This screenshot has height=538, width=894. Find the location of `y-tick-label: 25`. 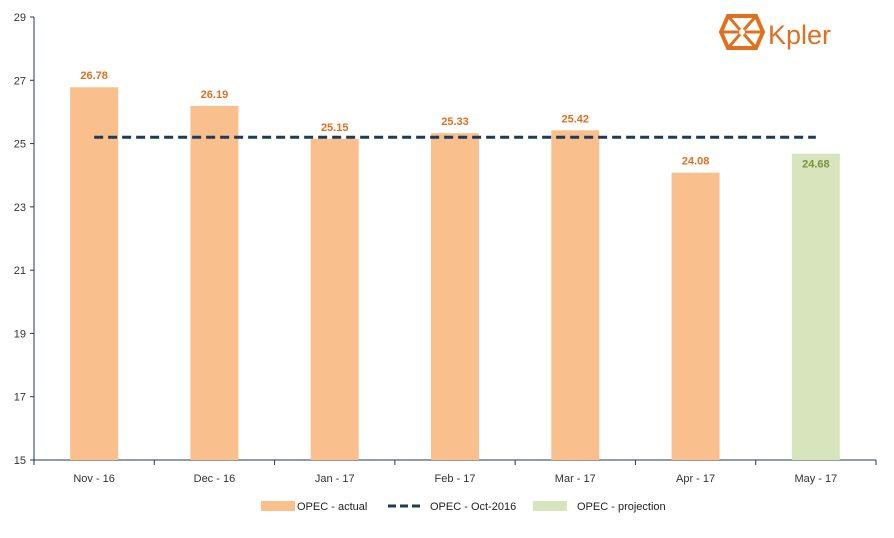

y-tick-label: 25 is located at coordinates (20, 145).